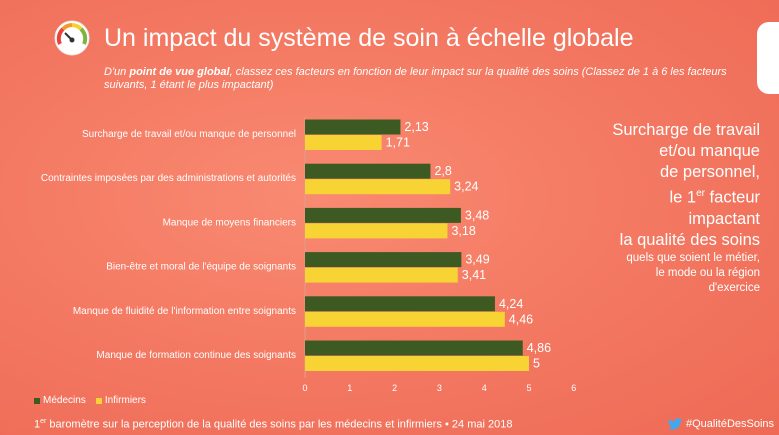  What do you see at coordinates (689, 239) in the screenshot?
I see `insight-line: la qualité des soins` at bounding box center [689, 239].